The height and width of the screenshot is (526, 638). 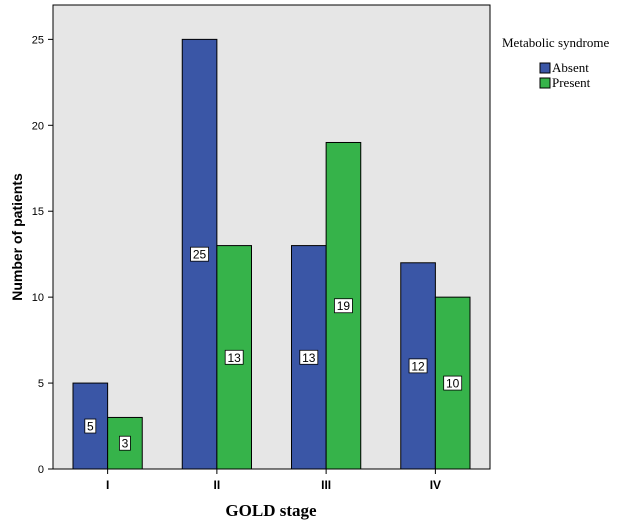 I want to click on x-axis-title: GOLD stage, so click(x=271, y=510).